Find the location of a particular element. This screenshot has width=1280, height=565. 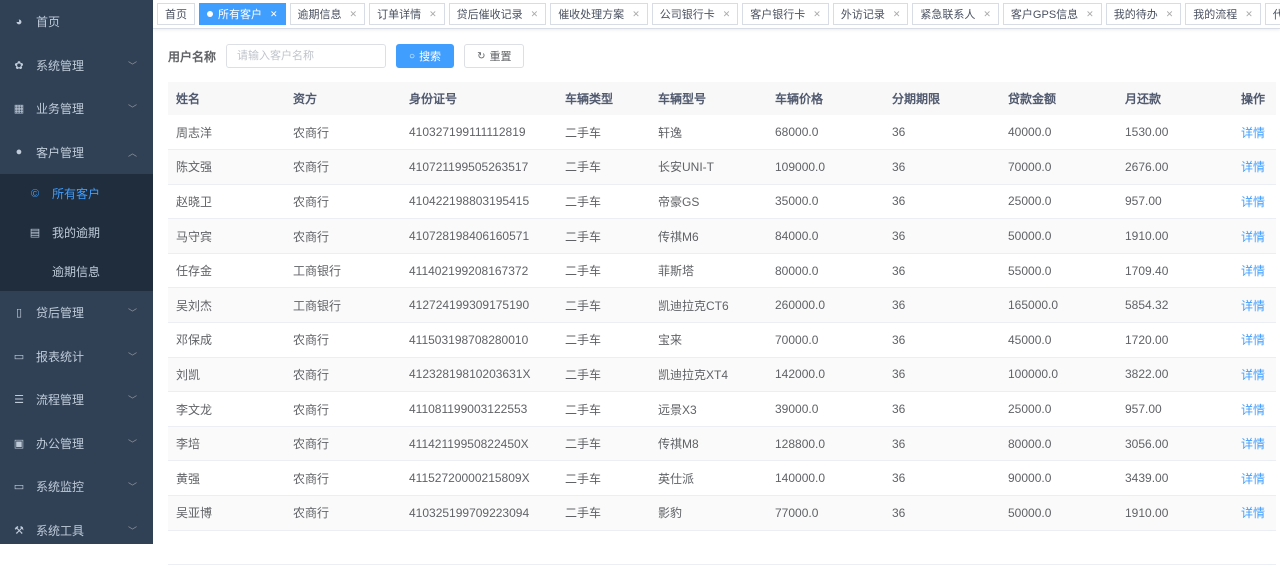

sidebar-item-4: ▭ 系统监控 ﹀ is located at coordinates (76, 487).